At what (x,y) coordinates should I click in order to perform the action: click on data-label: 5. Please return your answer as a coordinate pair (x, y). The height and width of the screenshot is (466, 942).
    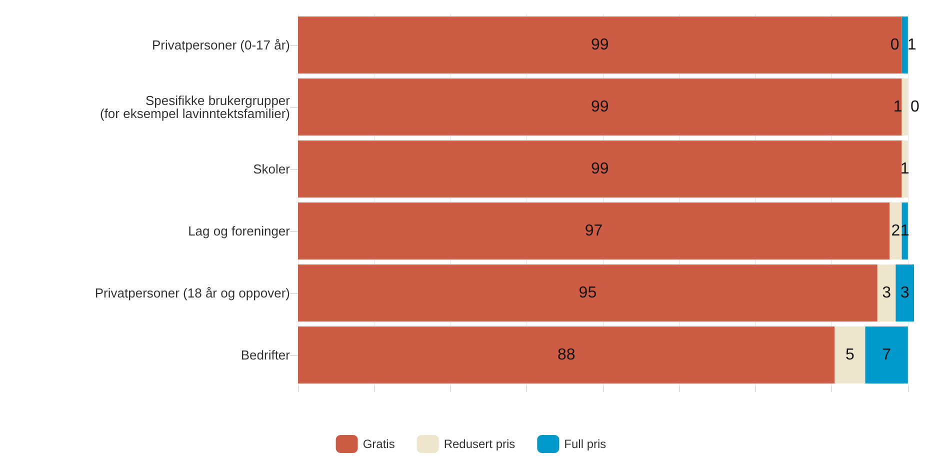
    Looking at the image, I should click on (850, 355).